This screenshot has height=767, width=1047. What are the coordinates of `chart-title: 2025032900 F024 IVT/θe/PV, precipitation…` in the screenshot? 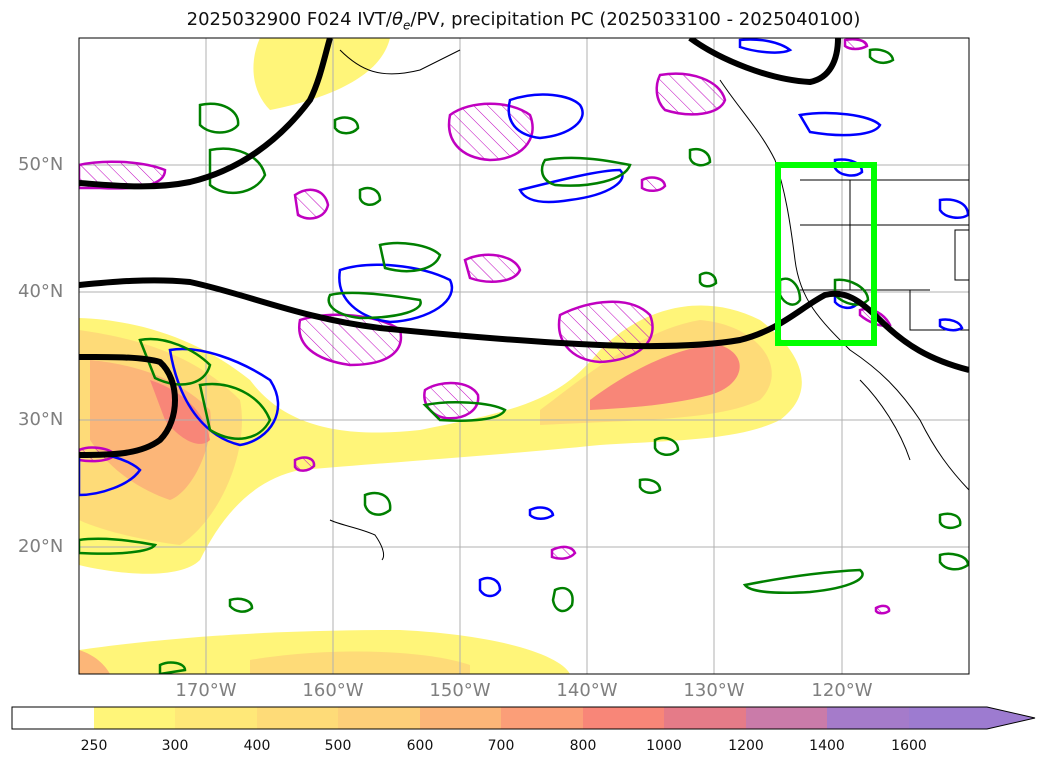 It's located at (523, 21).